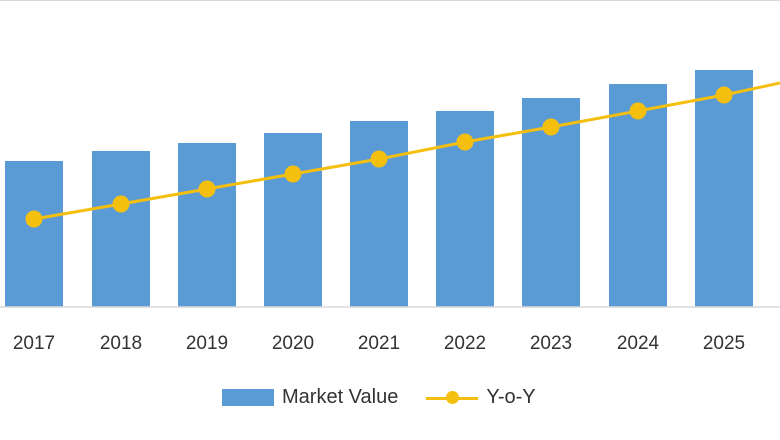  I want to click on yoy-point-2024, so click(638, 111).